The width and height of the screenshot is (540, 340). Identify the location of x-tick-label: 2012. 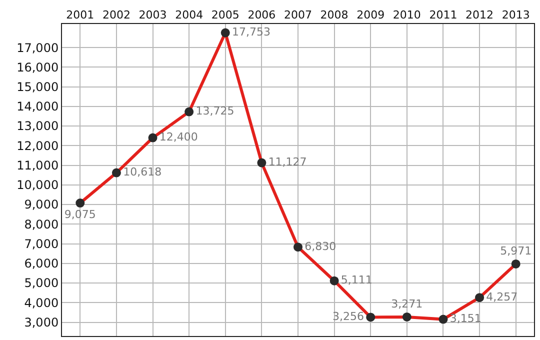
(480, 15).